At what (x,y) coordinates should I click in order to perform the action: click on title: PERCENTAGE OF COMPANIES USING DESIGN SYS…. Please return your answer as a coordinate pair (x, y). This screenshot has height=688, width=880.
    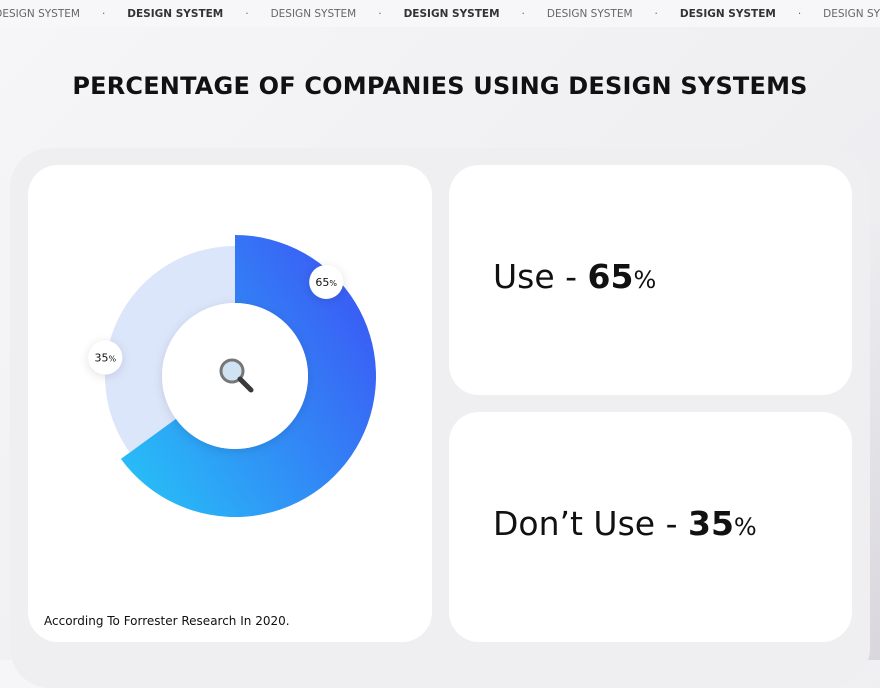
    Looking at the image, I should click on (440, 86).